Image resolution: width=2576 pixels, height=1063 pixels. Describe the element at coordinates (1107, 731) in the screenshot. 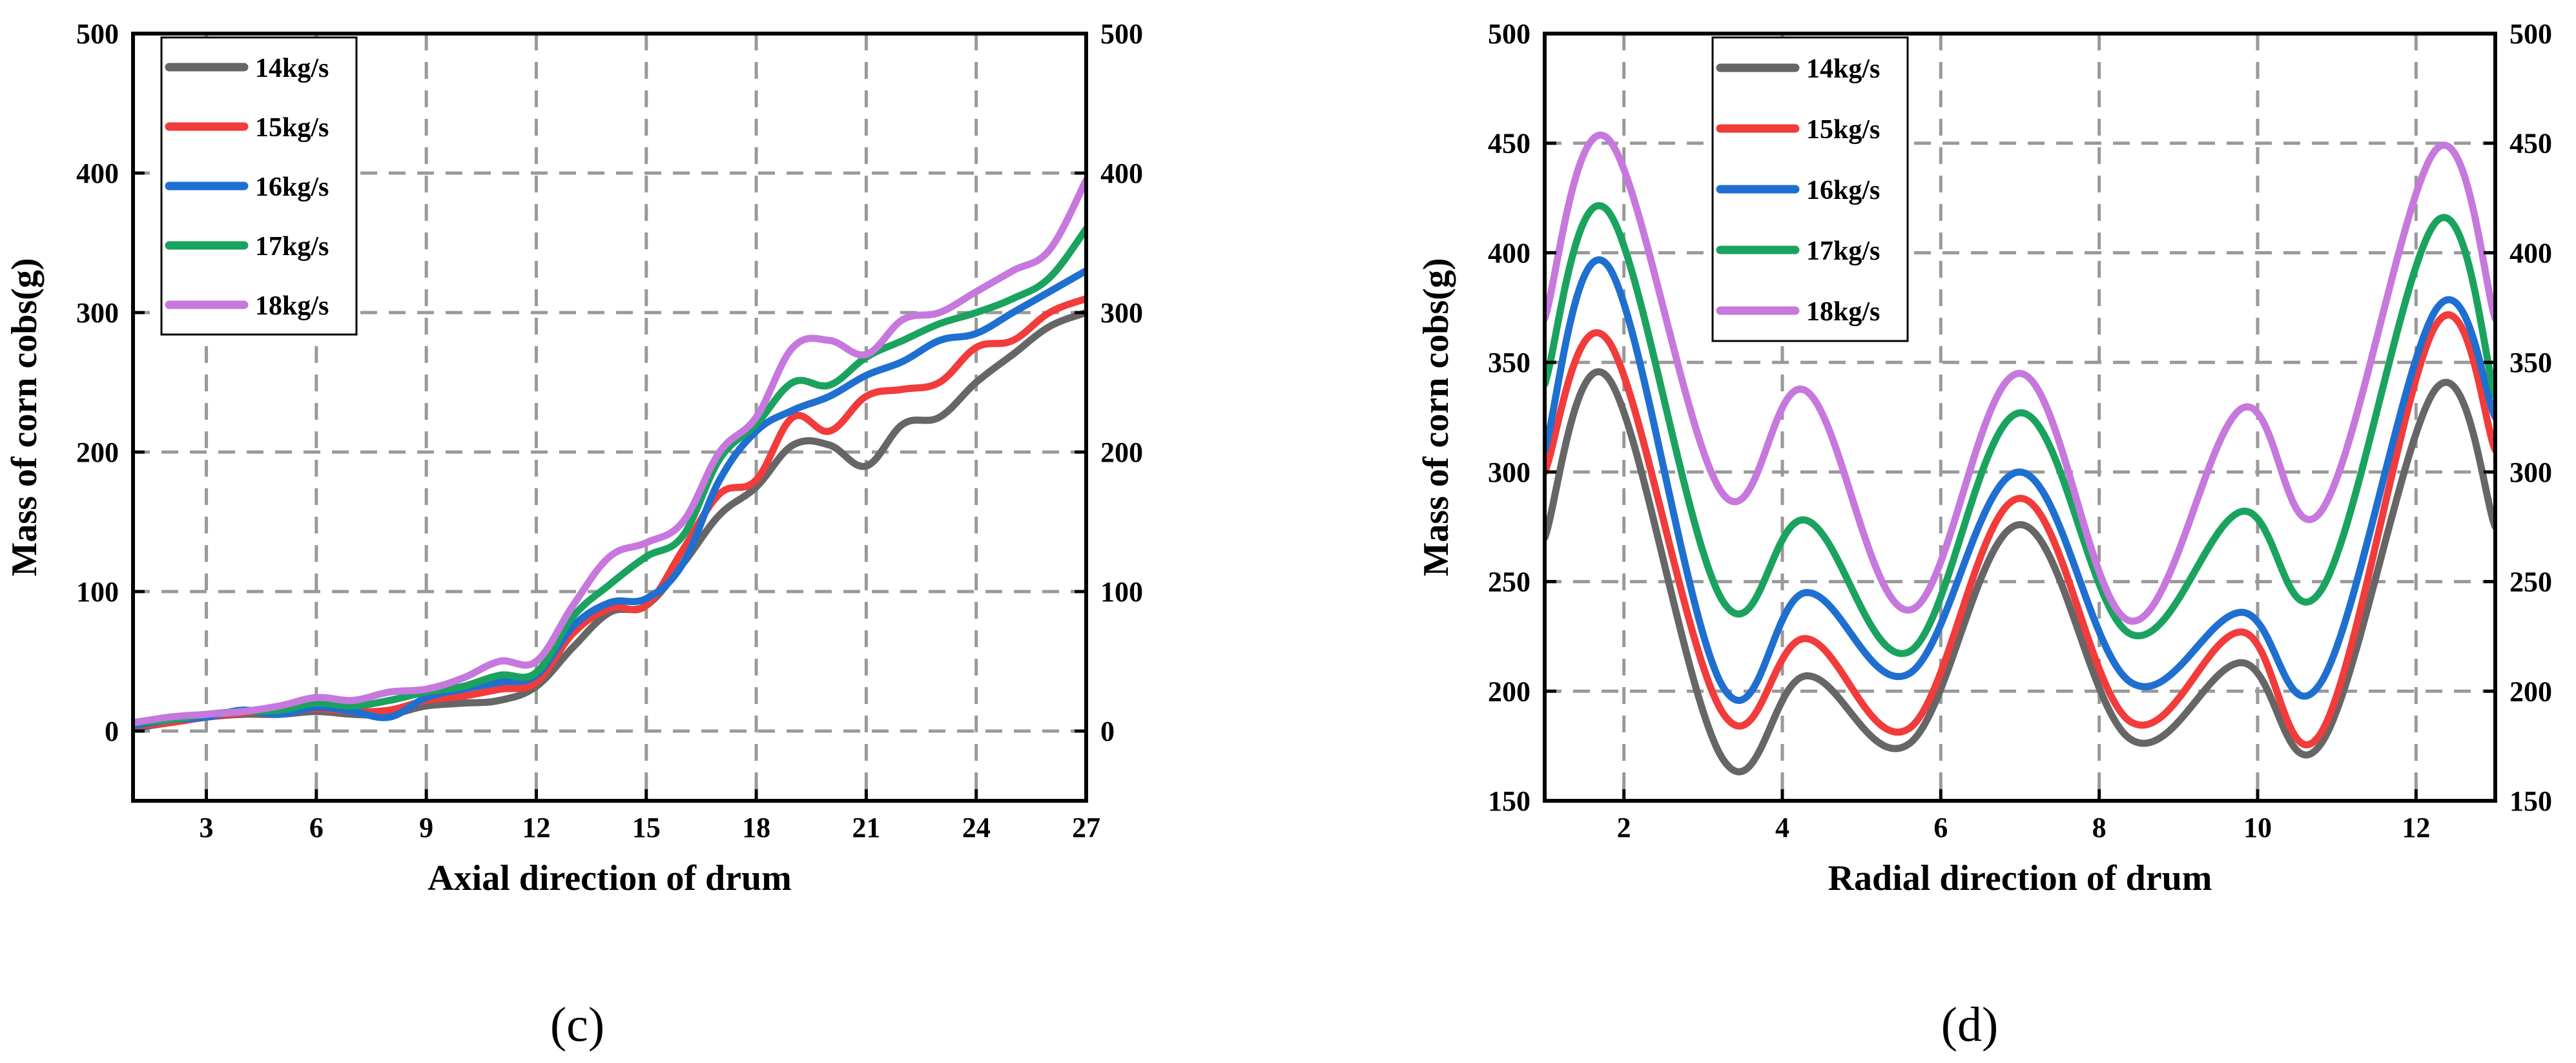

I see `right-y-tick-label: 0` at that location.